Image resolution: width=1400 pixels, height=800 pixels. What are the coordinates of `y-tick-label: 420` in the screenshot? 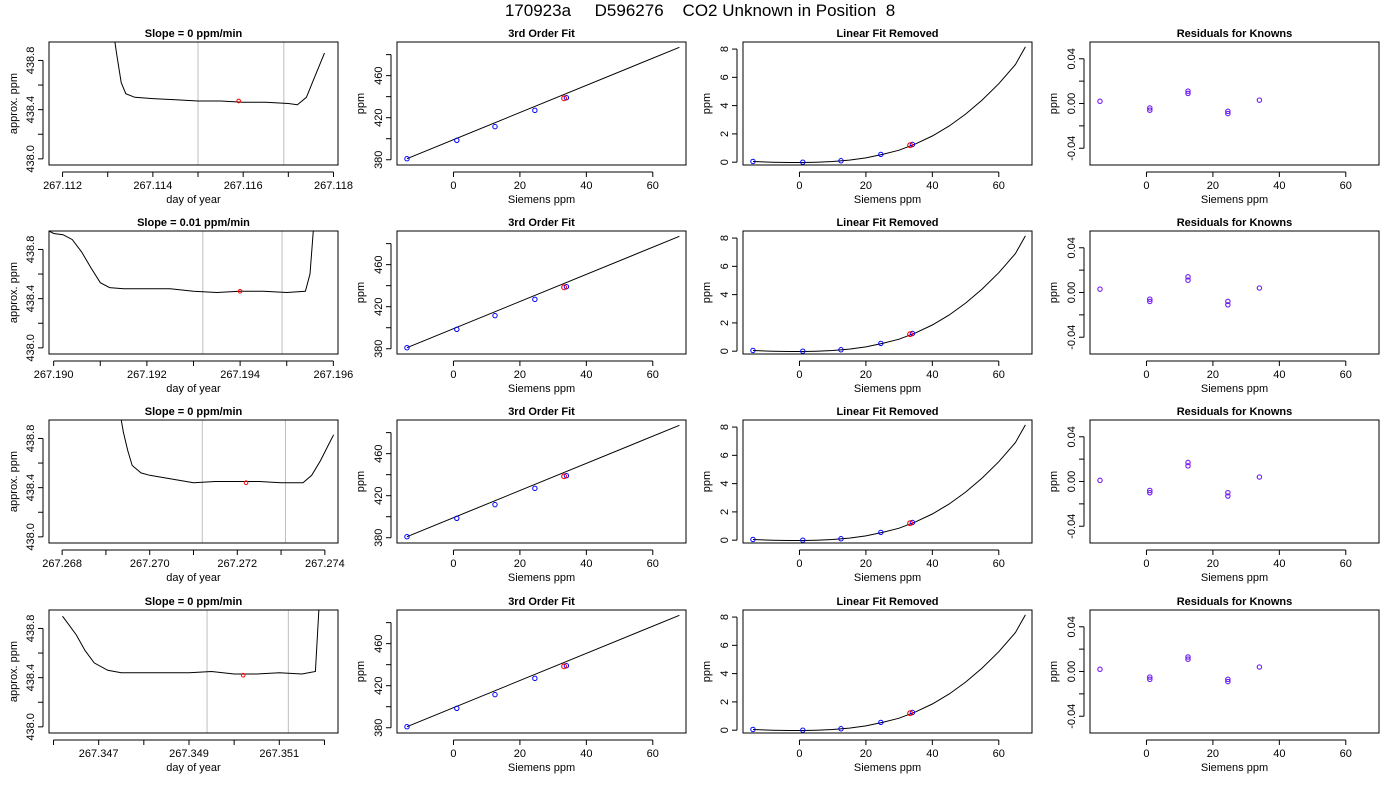 It's located at (379, 686).